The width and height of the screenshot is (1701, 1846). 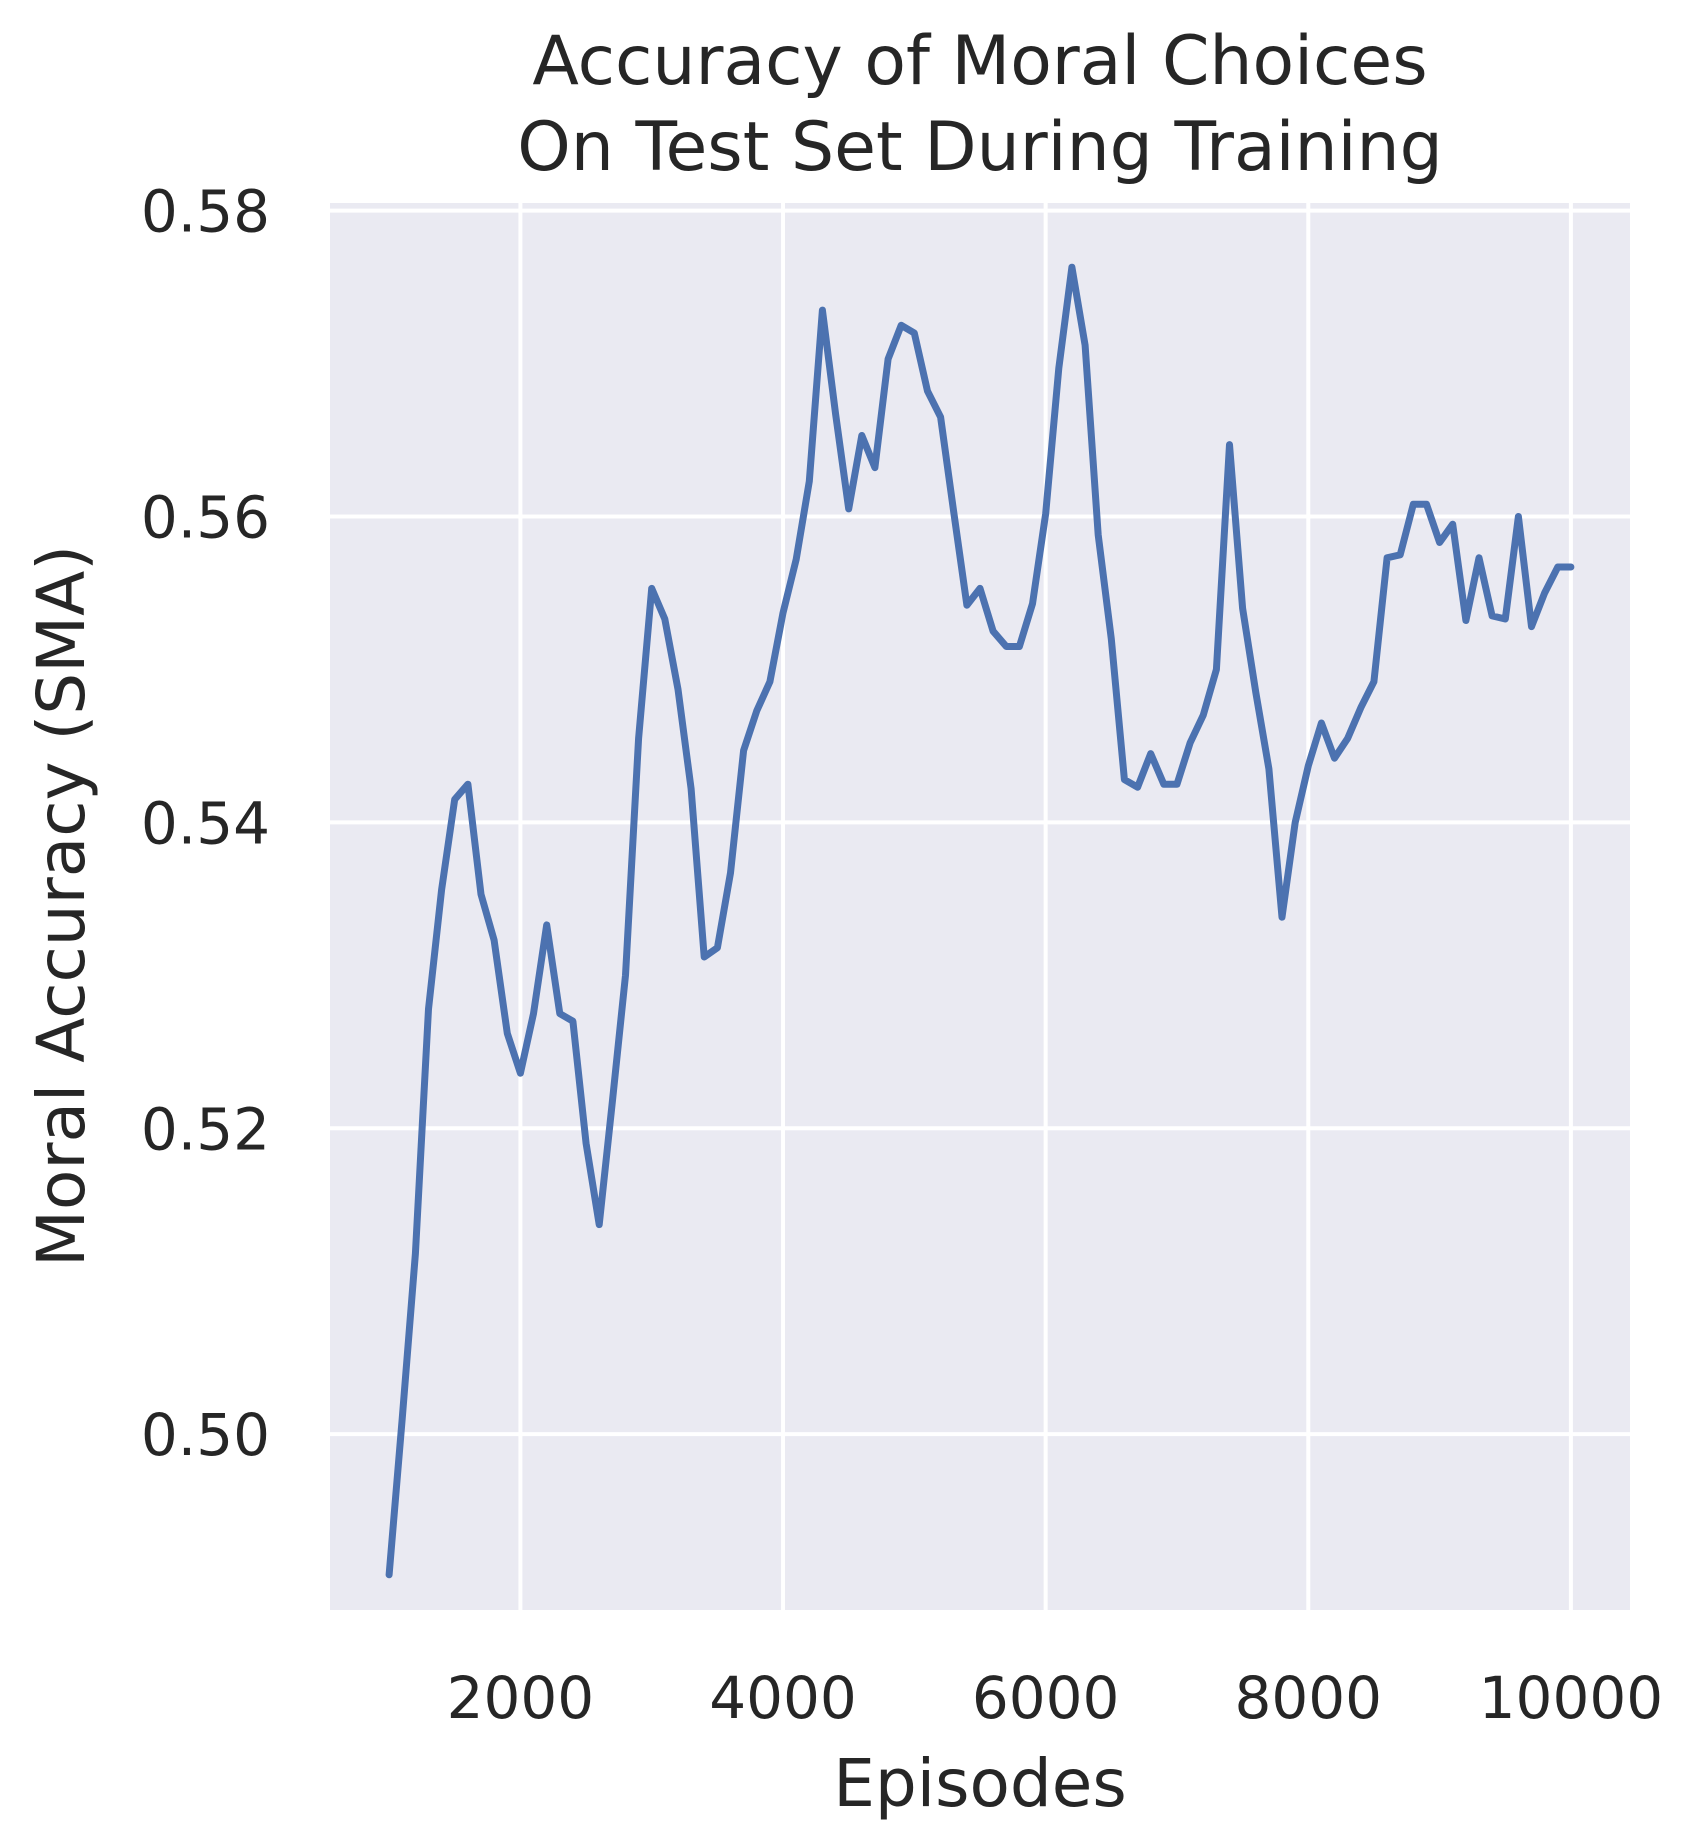 What do you see at coordinates (205, 518) in the screenshot?
I see `y-tick-label: 0.56` at bounding box center [205, 518].